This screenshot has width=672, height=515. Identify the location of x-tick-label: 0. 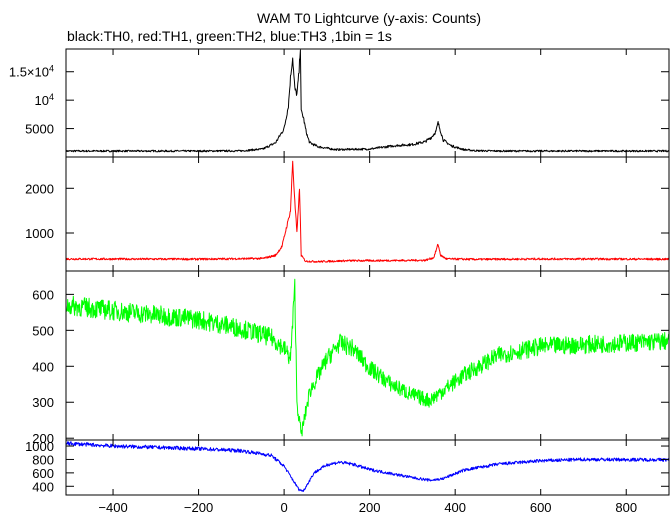
(283, 507).